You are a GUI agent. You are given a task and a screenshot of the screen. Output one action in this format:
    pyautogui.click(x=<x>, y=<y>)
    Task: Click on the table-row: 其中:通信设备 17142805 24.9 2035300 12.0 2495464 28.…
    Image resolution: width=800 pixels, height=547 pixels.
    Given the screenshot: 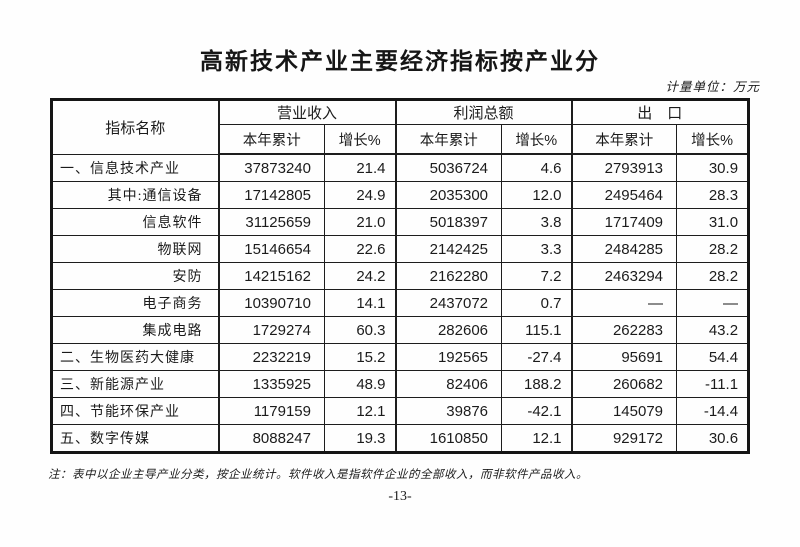 What is the action you would take?
    pyautogui.click(x=400, y=195)
    